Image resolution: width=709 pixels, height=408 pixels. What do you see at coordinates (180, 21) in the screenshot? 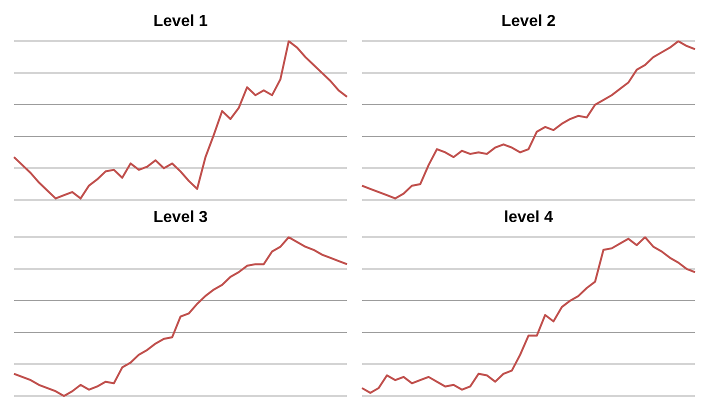
I see `chart-title: Level 1` at bounding box center [180, 21].